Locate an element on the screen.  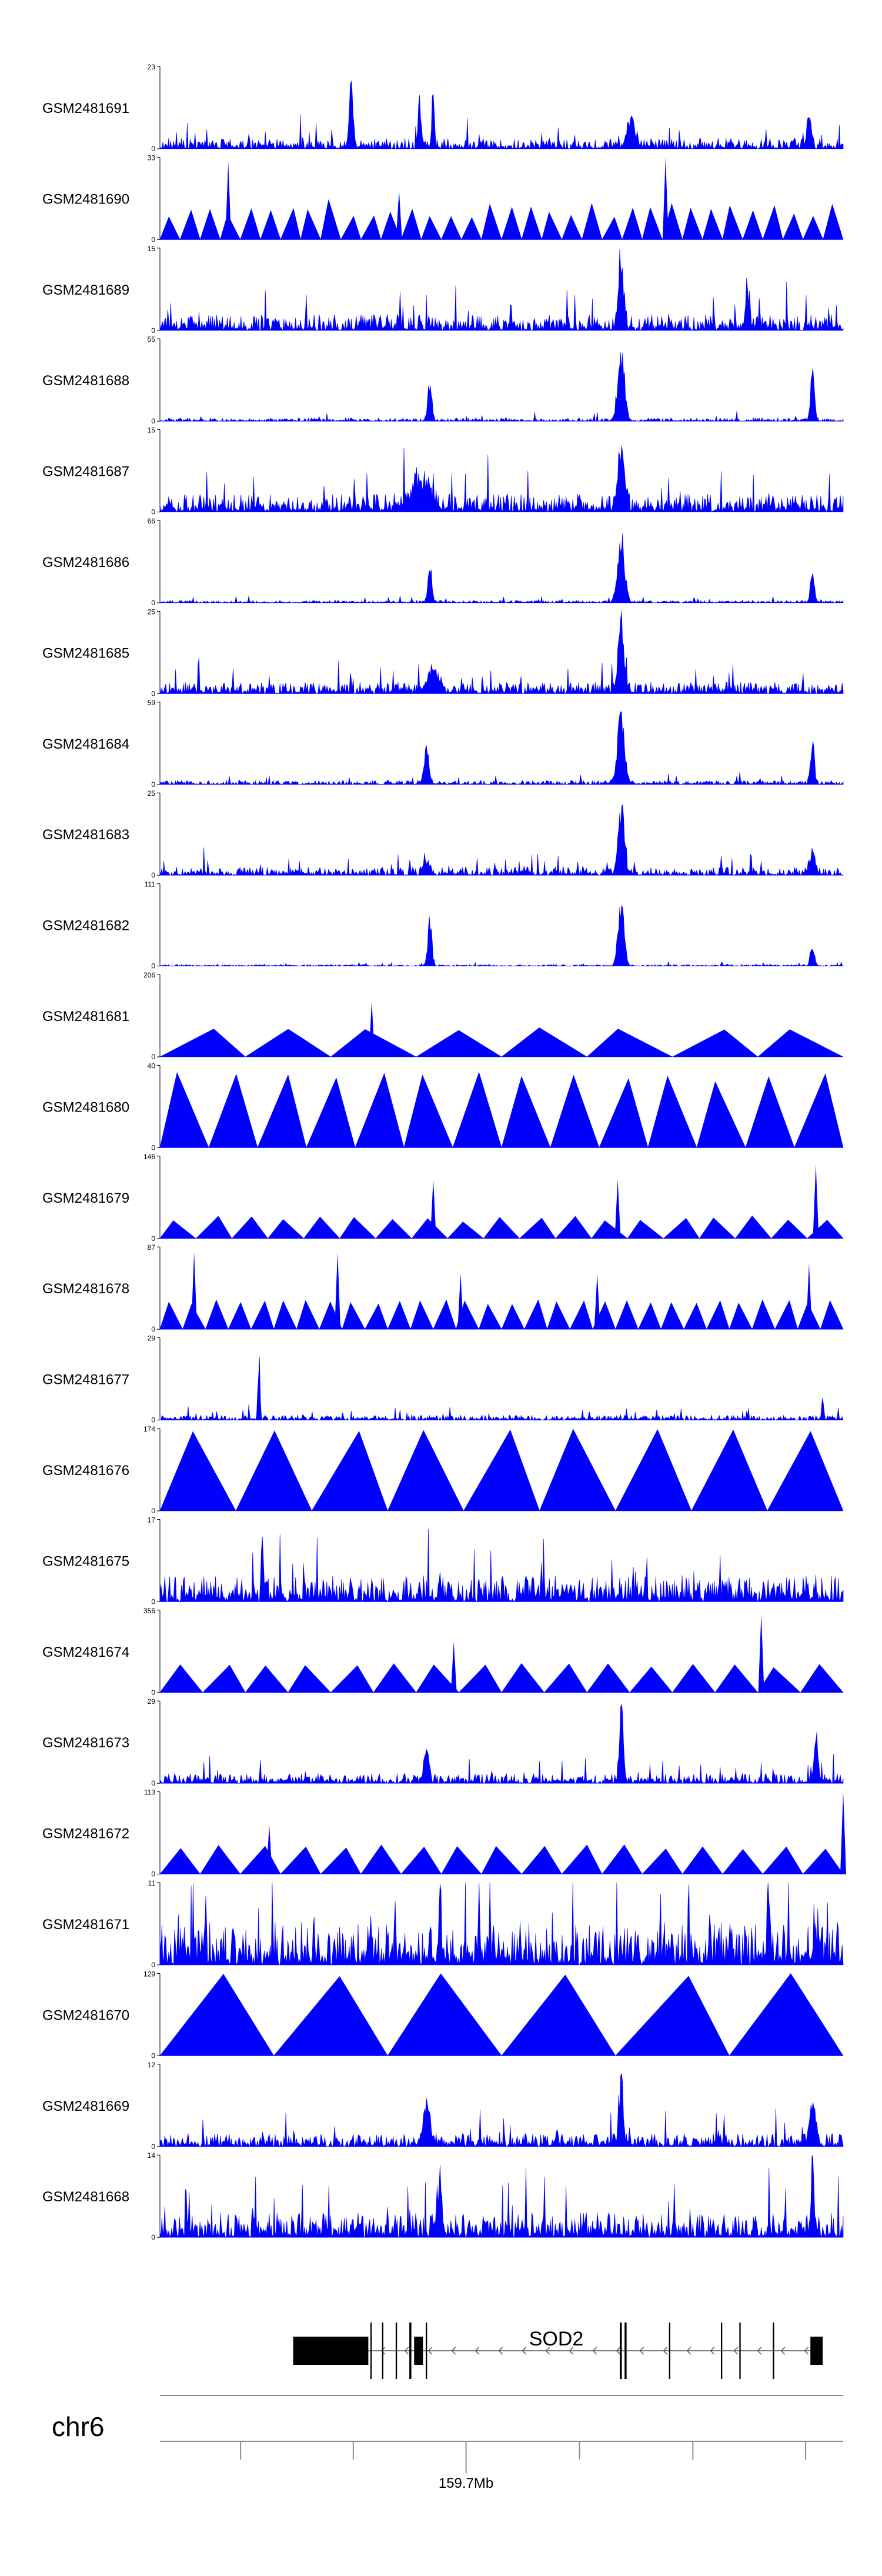
track-GSM2481675: GSM2481675 17 0 is located at coordinates (443, 1561).